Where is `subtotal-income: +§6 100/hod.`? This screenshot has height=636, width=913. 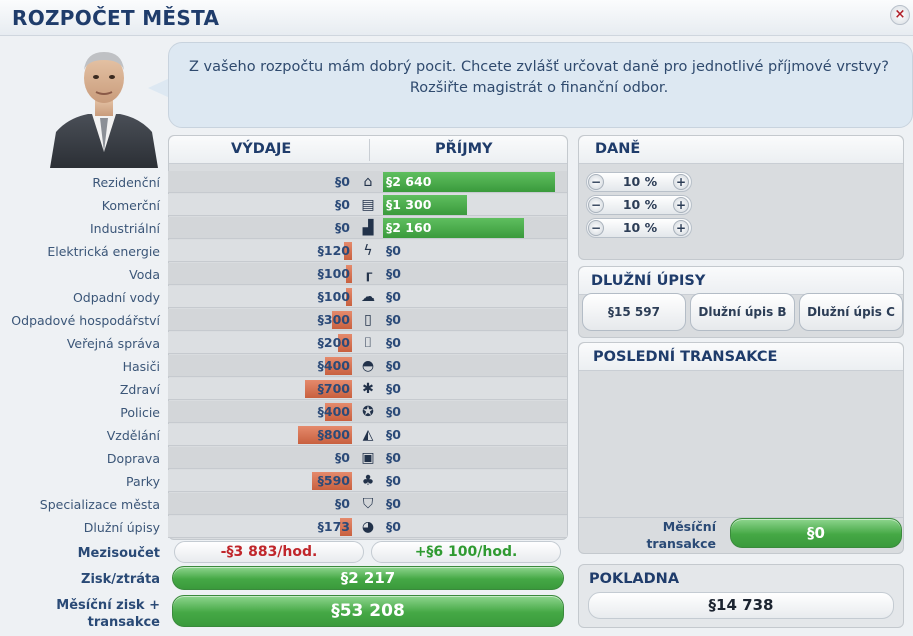 subtotal-income: +§6 100/hod. is located at coordinates (466, 552).